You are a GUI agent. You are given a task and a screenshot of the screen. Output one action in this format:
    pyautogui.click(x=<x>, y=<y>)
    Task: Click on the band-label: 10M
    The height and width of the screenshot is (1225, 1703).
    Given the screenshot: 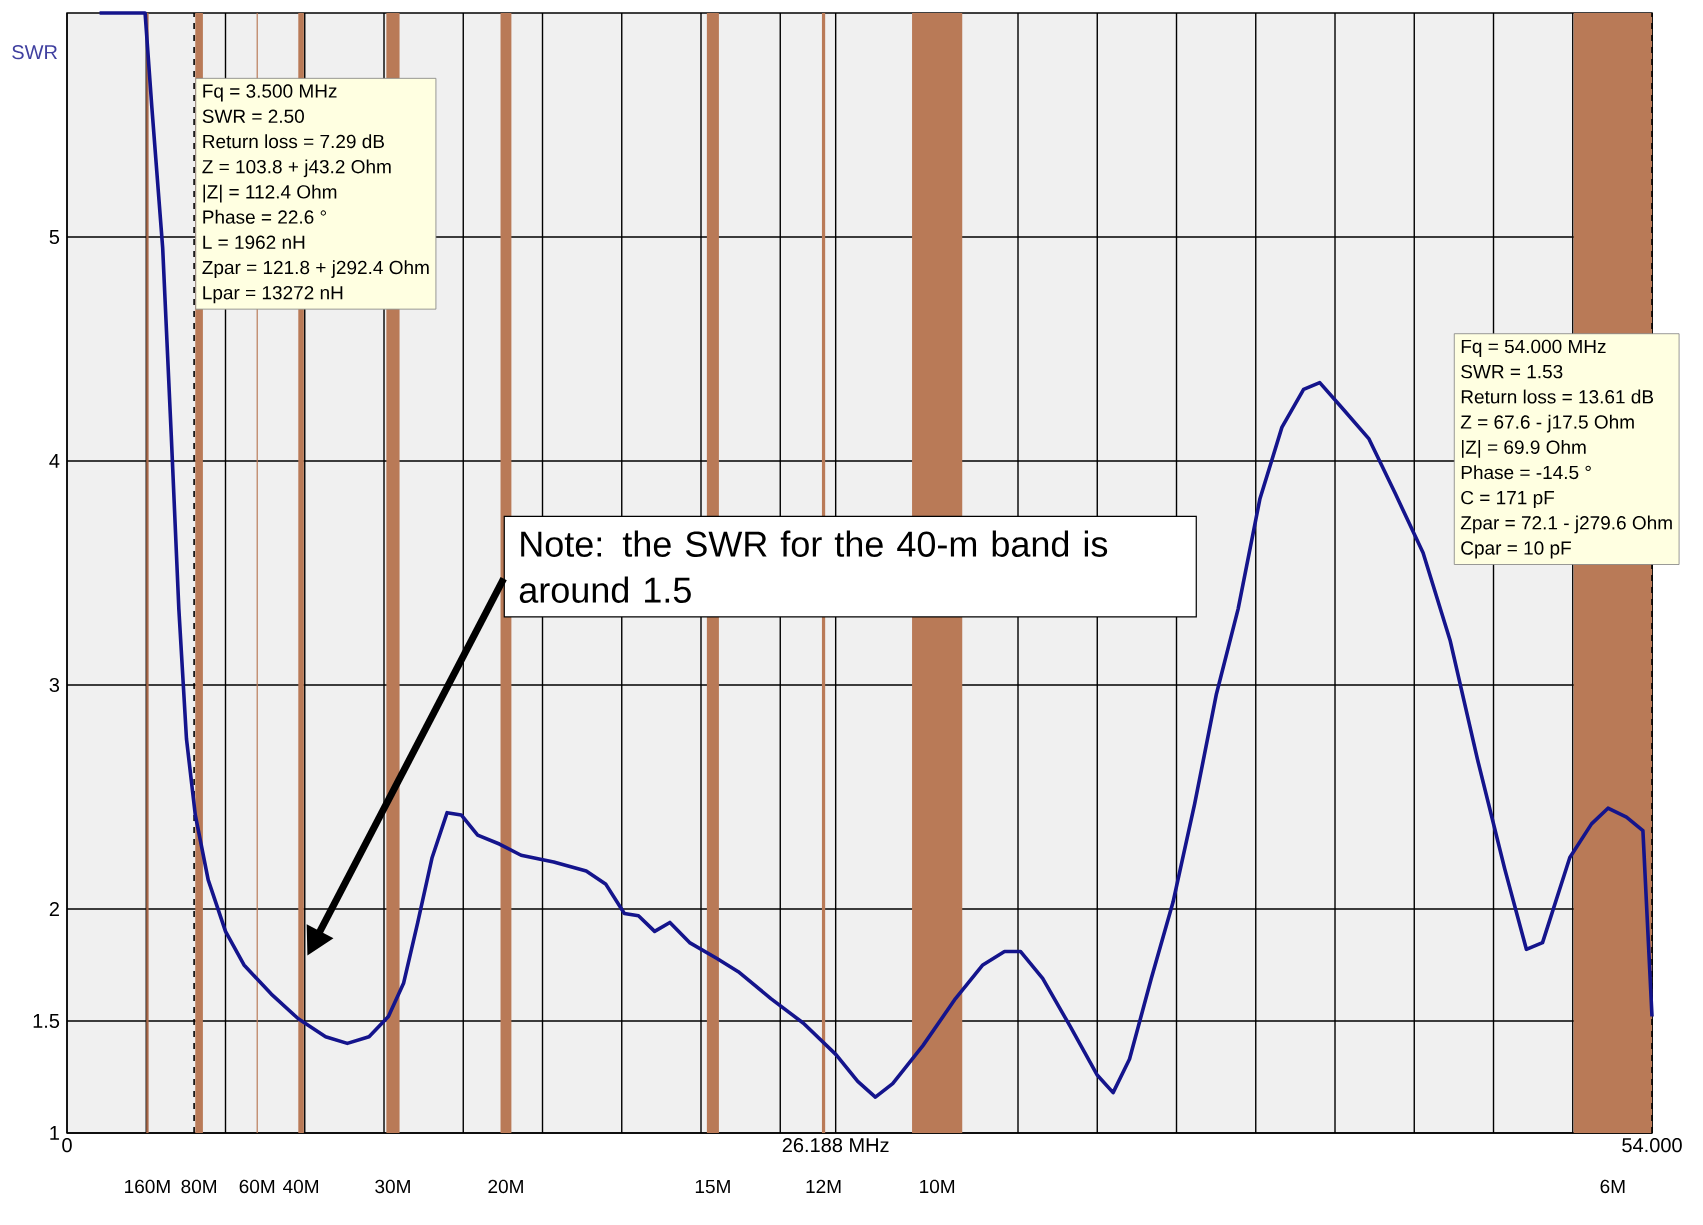 What is the action you would take?
    pyautogui.click(x=937, y=1186)
    